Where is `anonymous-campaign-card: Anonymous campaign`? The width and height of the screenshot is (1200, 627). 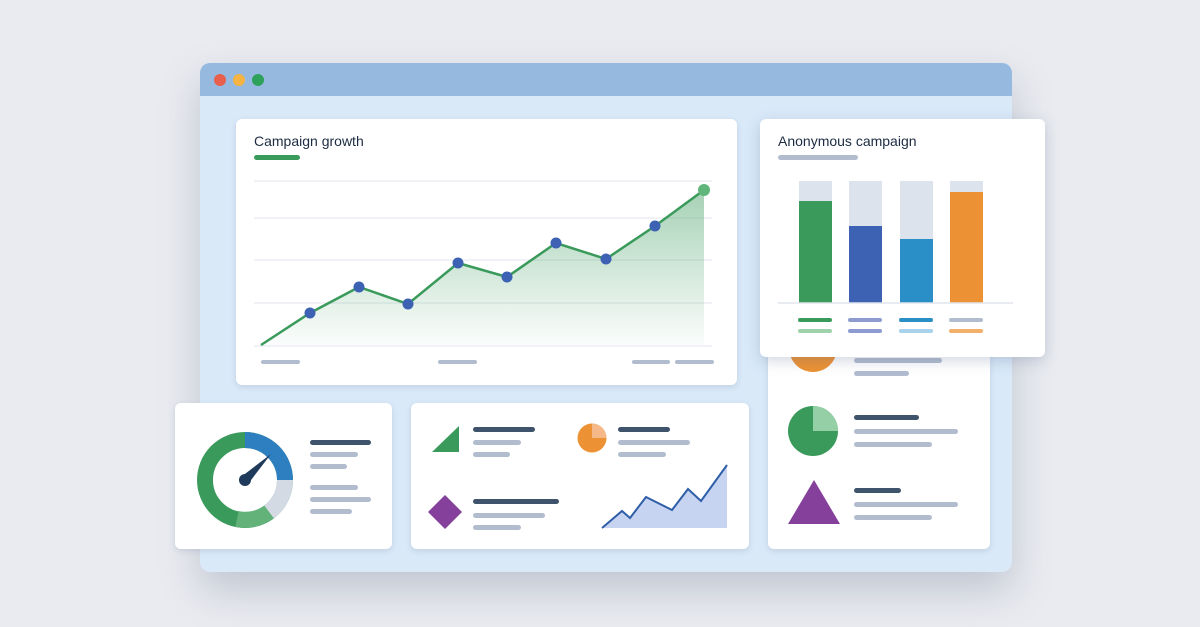 anonymous-campaign-card: Anonymous campaign is located at coordinates (902, 238).